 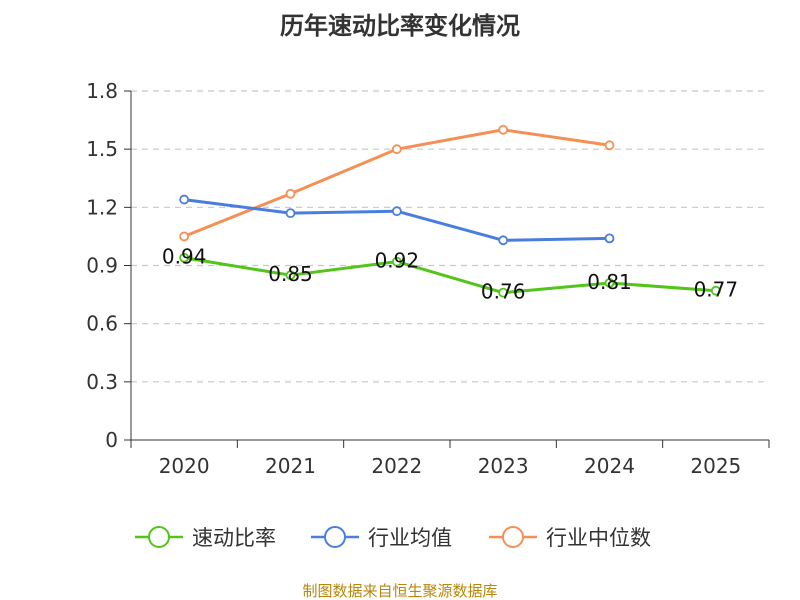 I want to click on x-tick-label: 2020, so click(x=184, y=466).